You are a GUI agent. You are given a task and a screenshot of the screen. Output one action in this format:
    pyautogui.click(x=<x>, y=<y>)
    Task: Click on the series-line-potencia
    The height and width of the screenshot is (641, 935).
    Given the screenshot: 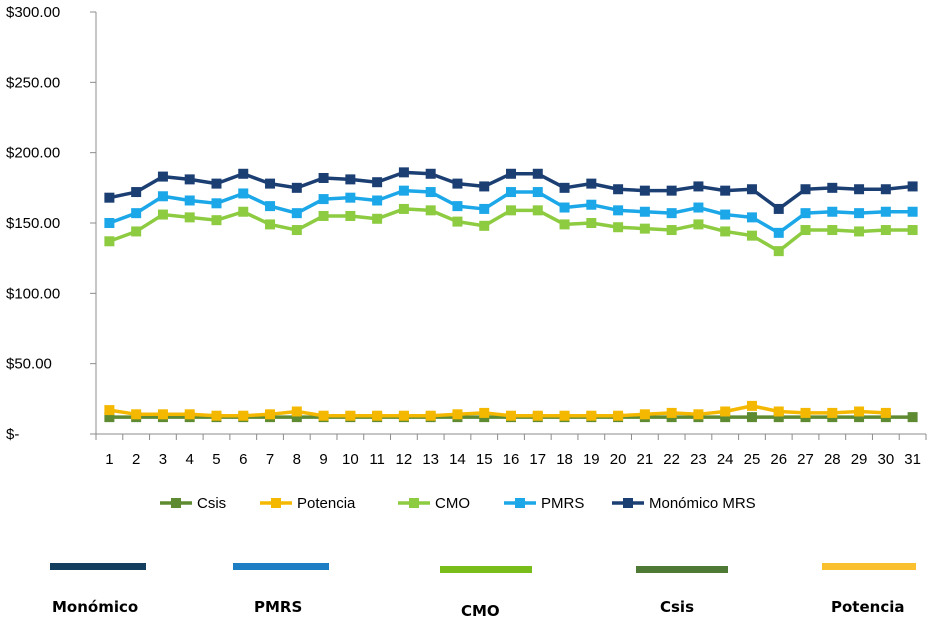 What is the action you would take?
    pyautogui.click(x=497, y=411)
    